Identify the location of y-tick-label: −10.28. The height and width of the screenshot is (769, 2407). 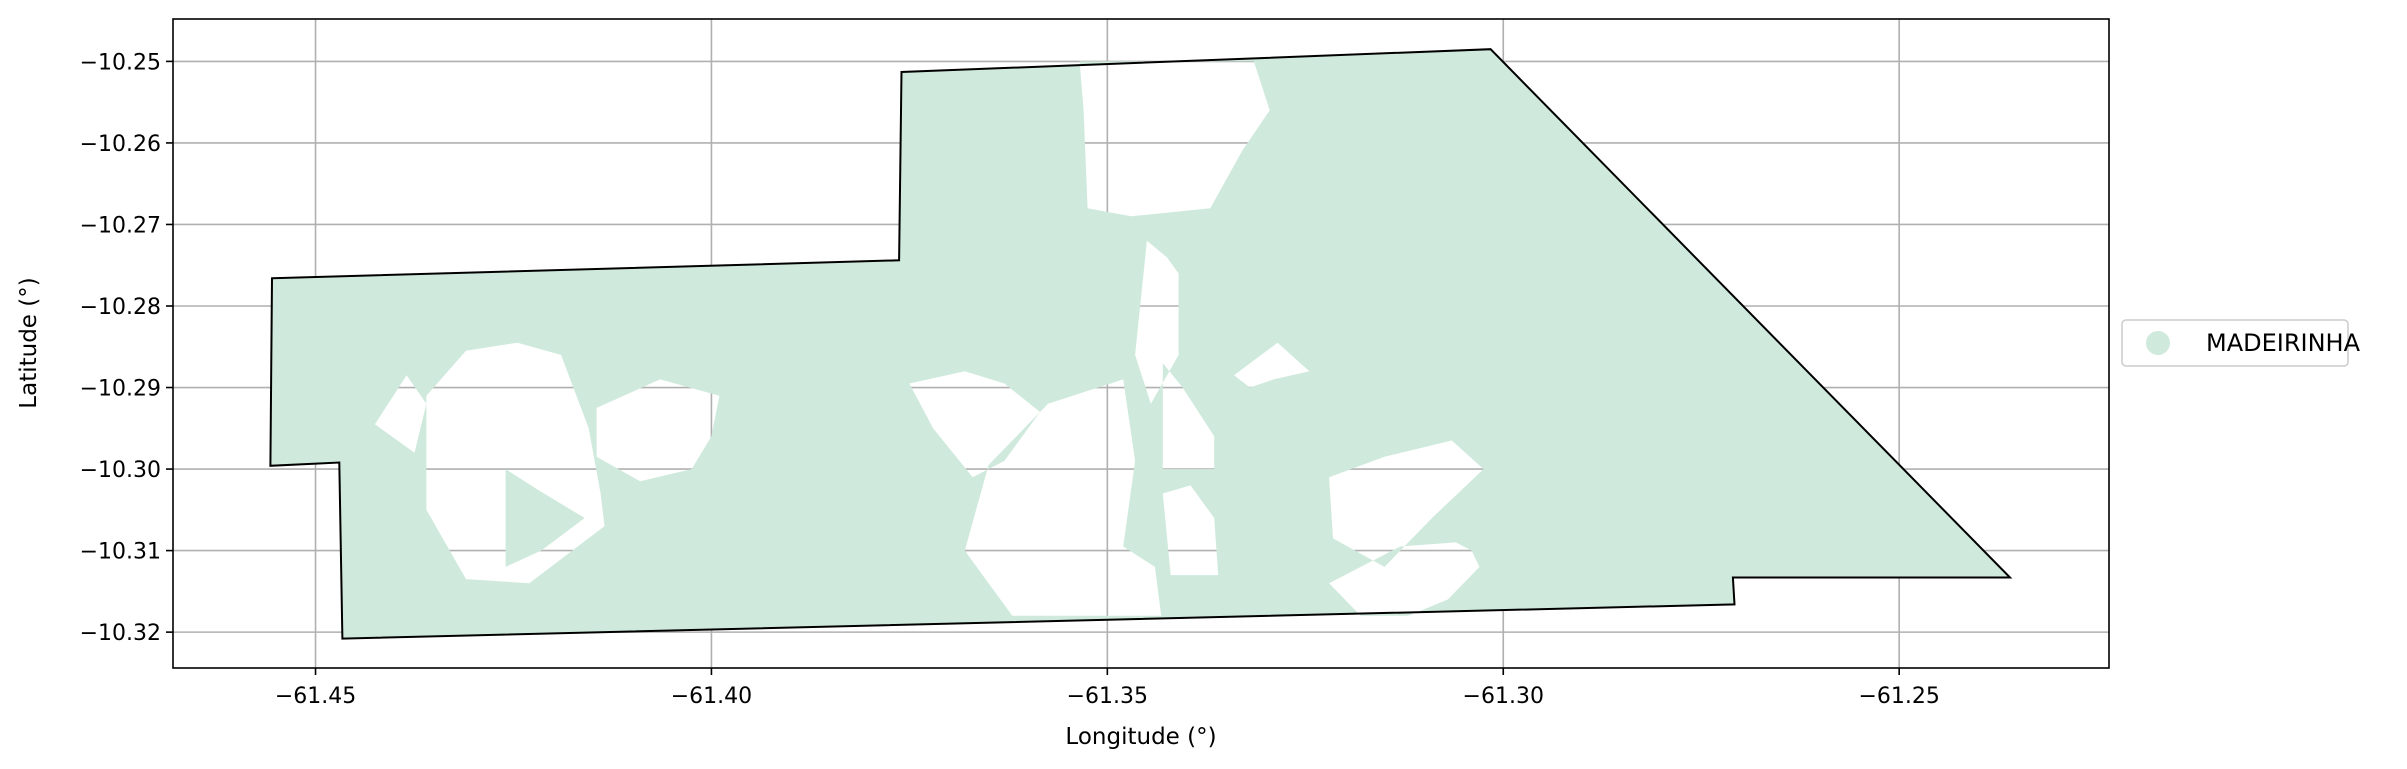
(120, 307).